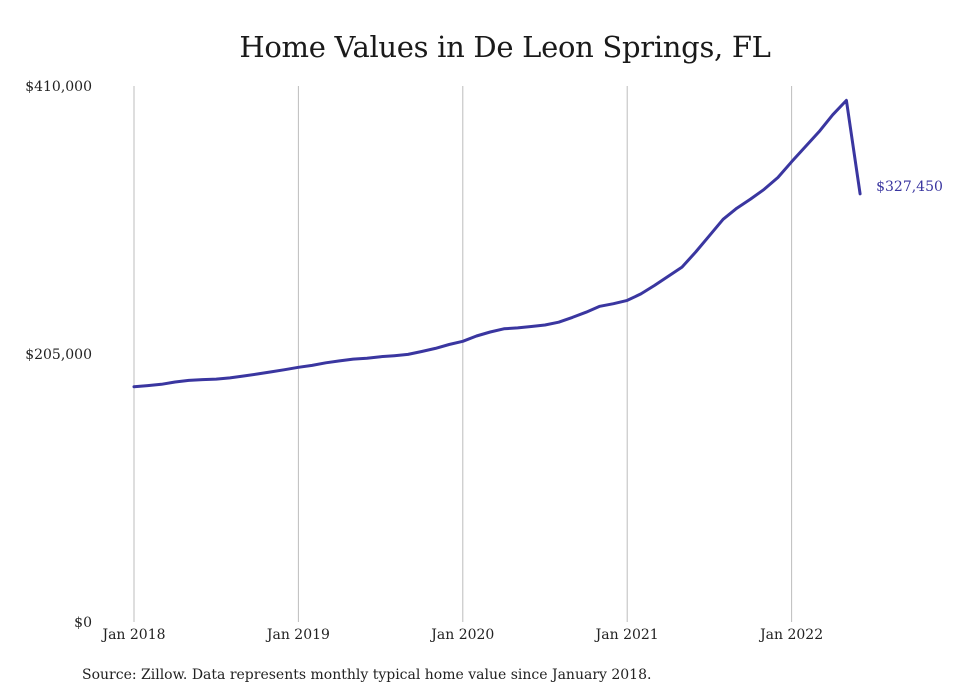  What do you see at coordinates (790, 635) in the screenshot?
I see `x-tick-label: Jan 2022` at bounding box center [790, 635].